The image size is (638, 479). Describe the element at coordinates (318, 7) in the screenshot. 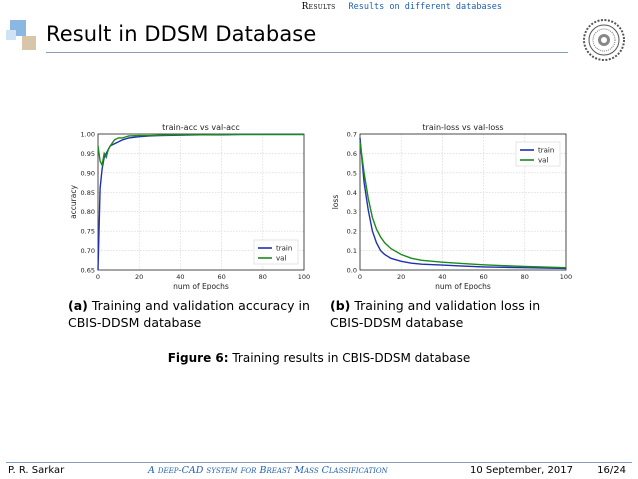

I see `header-section-link: Results` at that location.